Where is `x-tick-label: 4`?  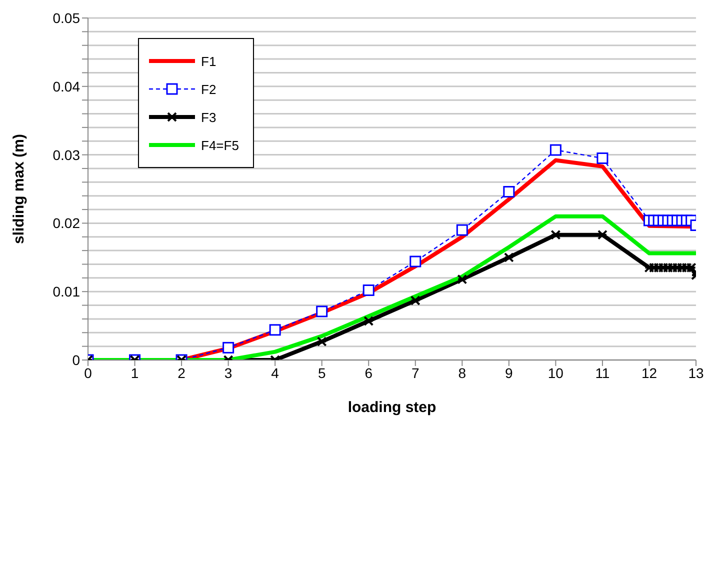 x-tick-label: 4 is located at coordinates (275, 372).